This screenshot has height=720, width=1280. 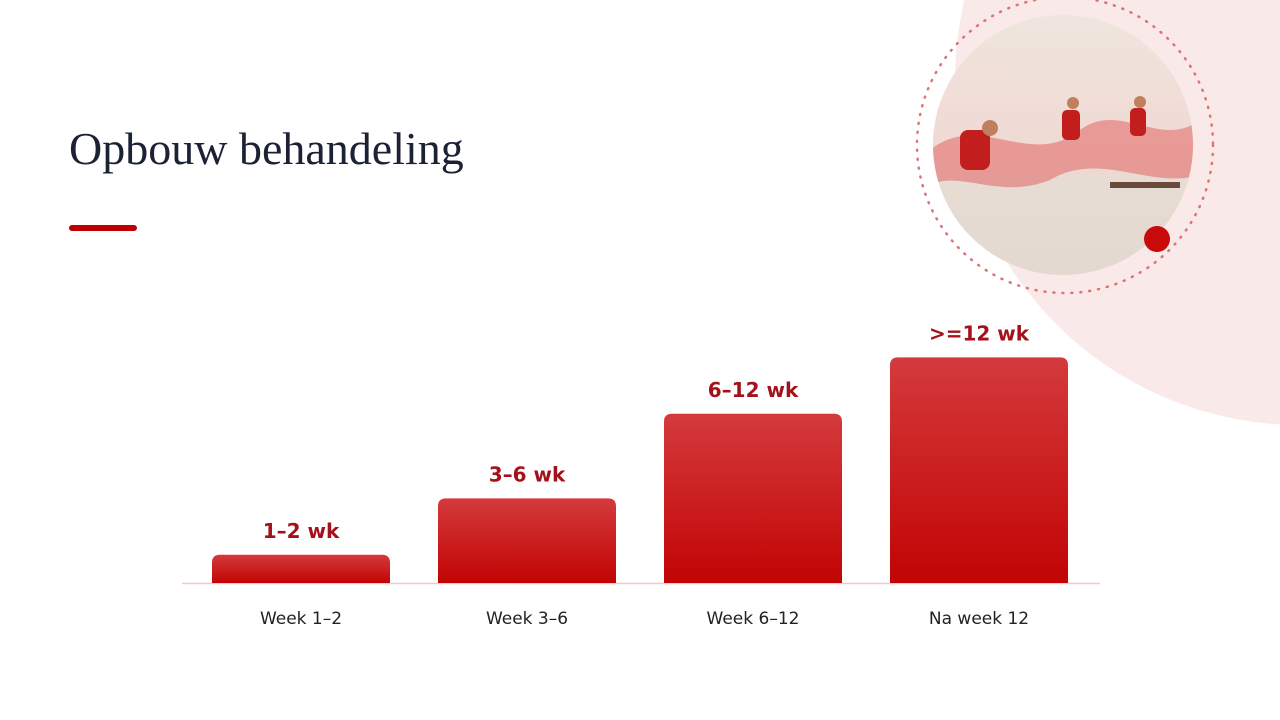 What do you see at coordinates (753, 619) in the screenshot?
I see `x-tick-label: Week 6–12` at bounding box center [753, 619].